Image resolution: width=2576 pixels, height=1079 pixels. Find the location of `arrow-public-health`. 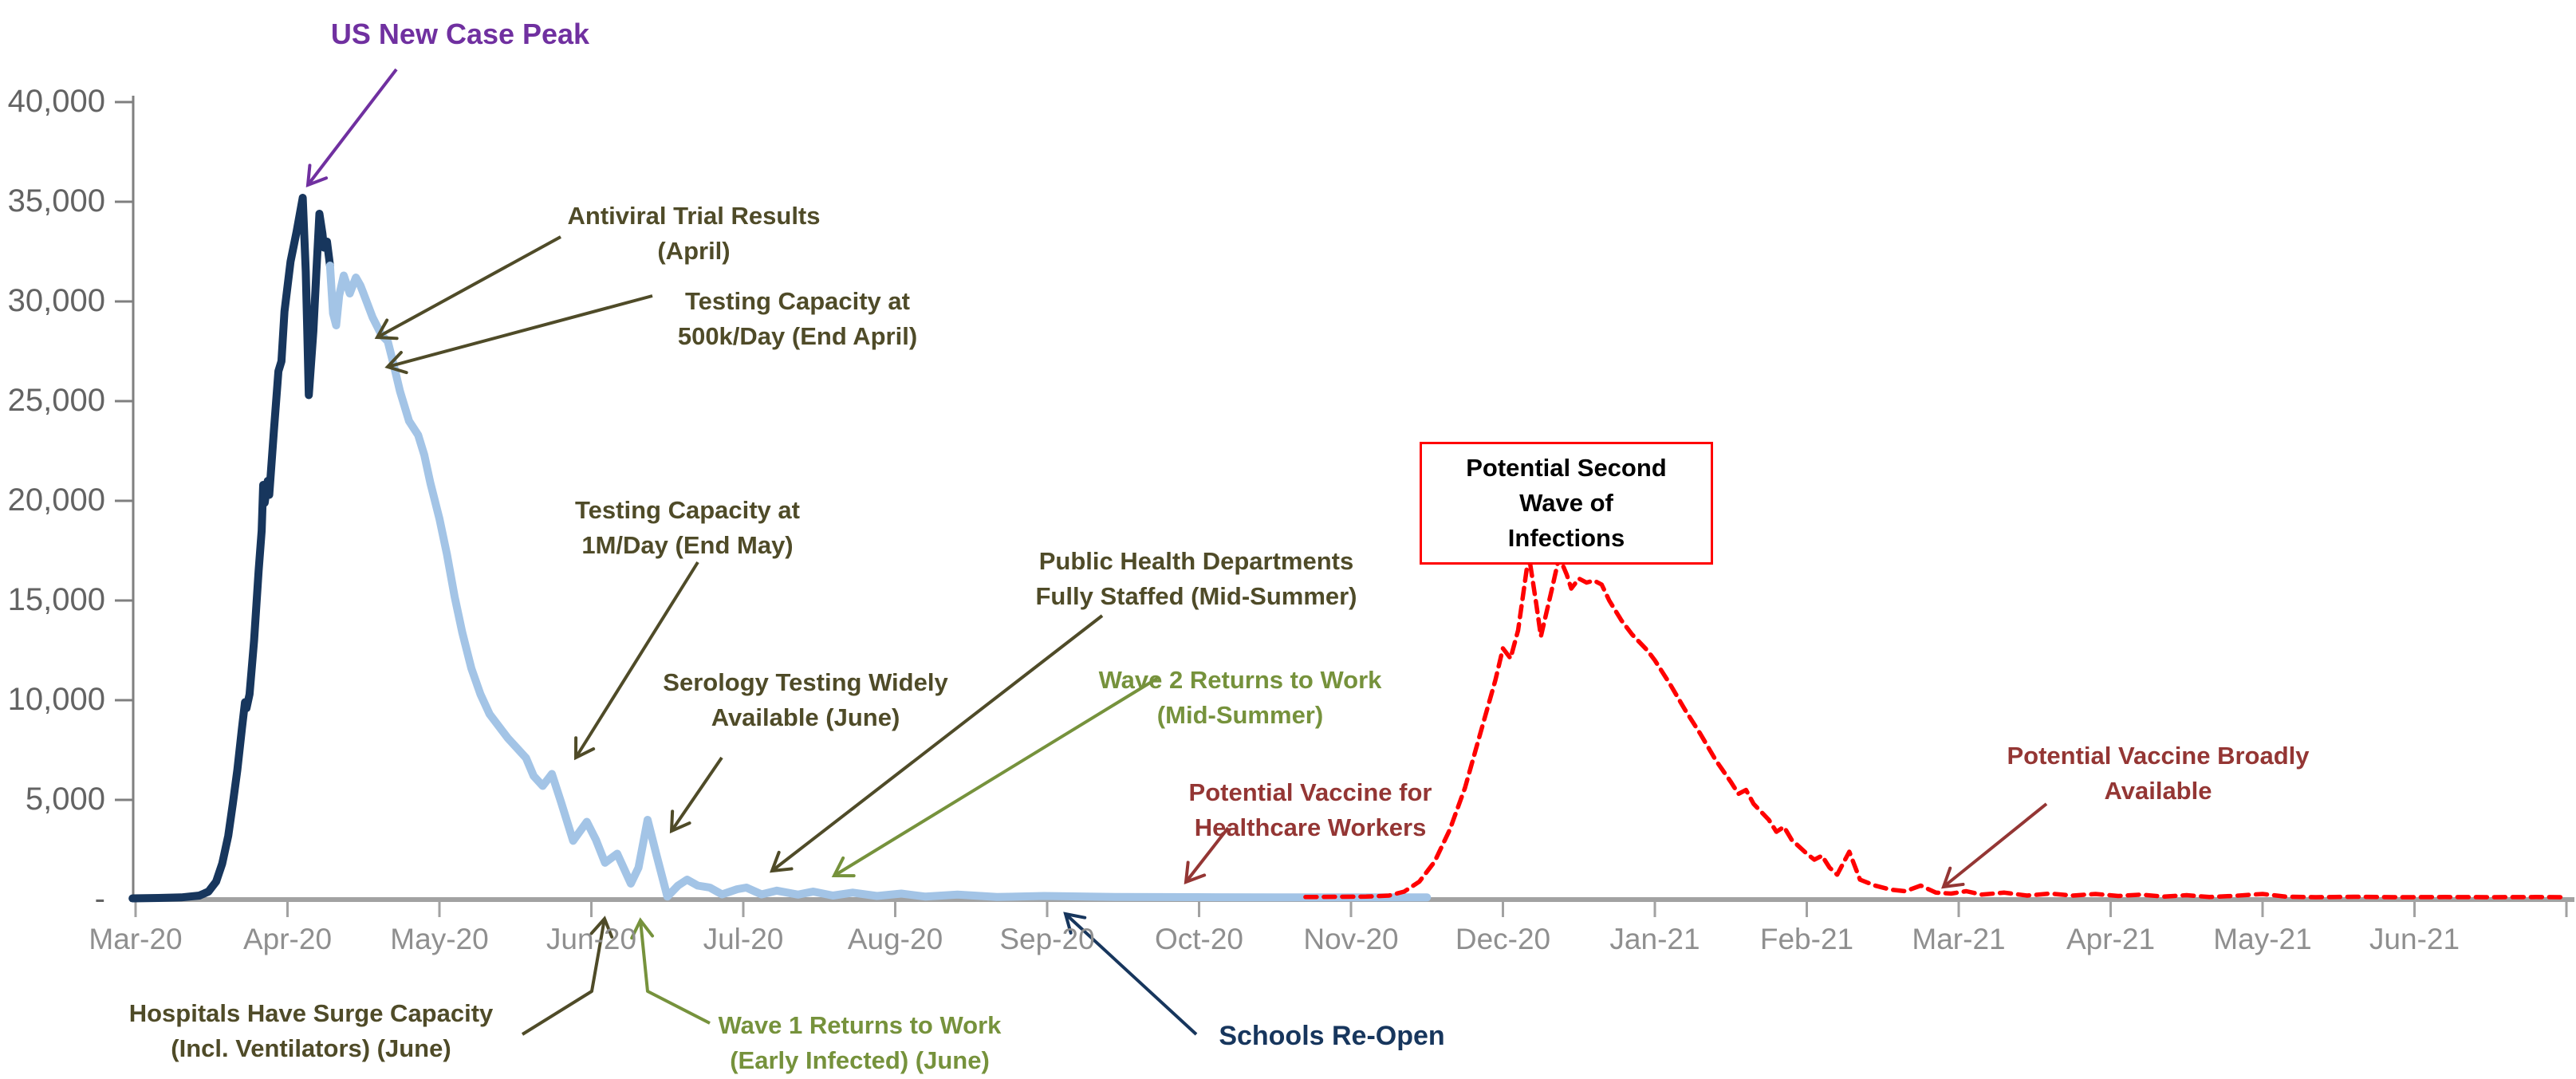

arrow-public-health is located at coordinates (936, 743).